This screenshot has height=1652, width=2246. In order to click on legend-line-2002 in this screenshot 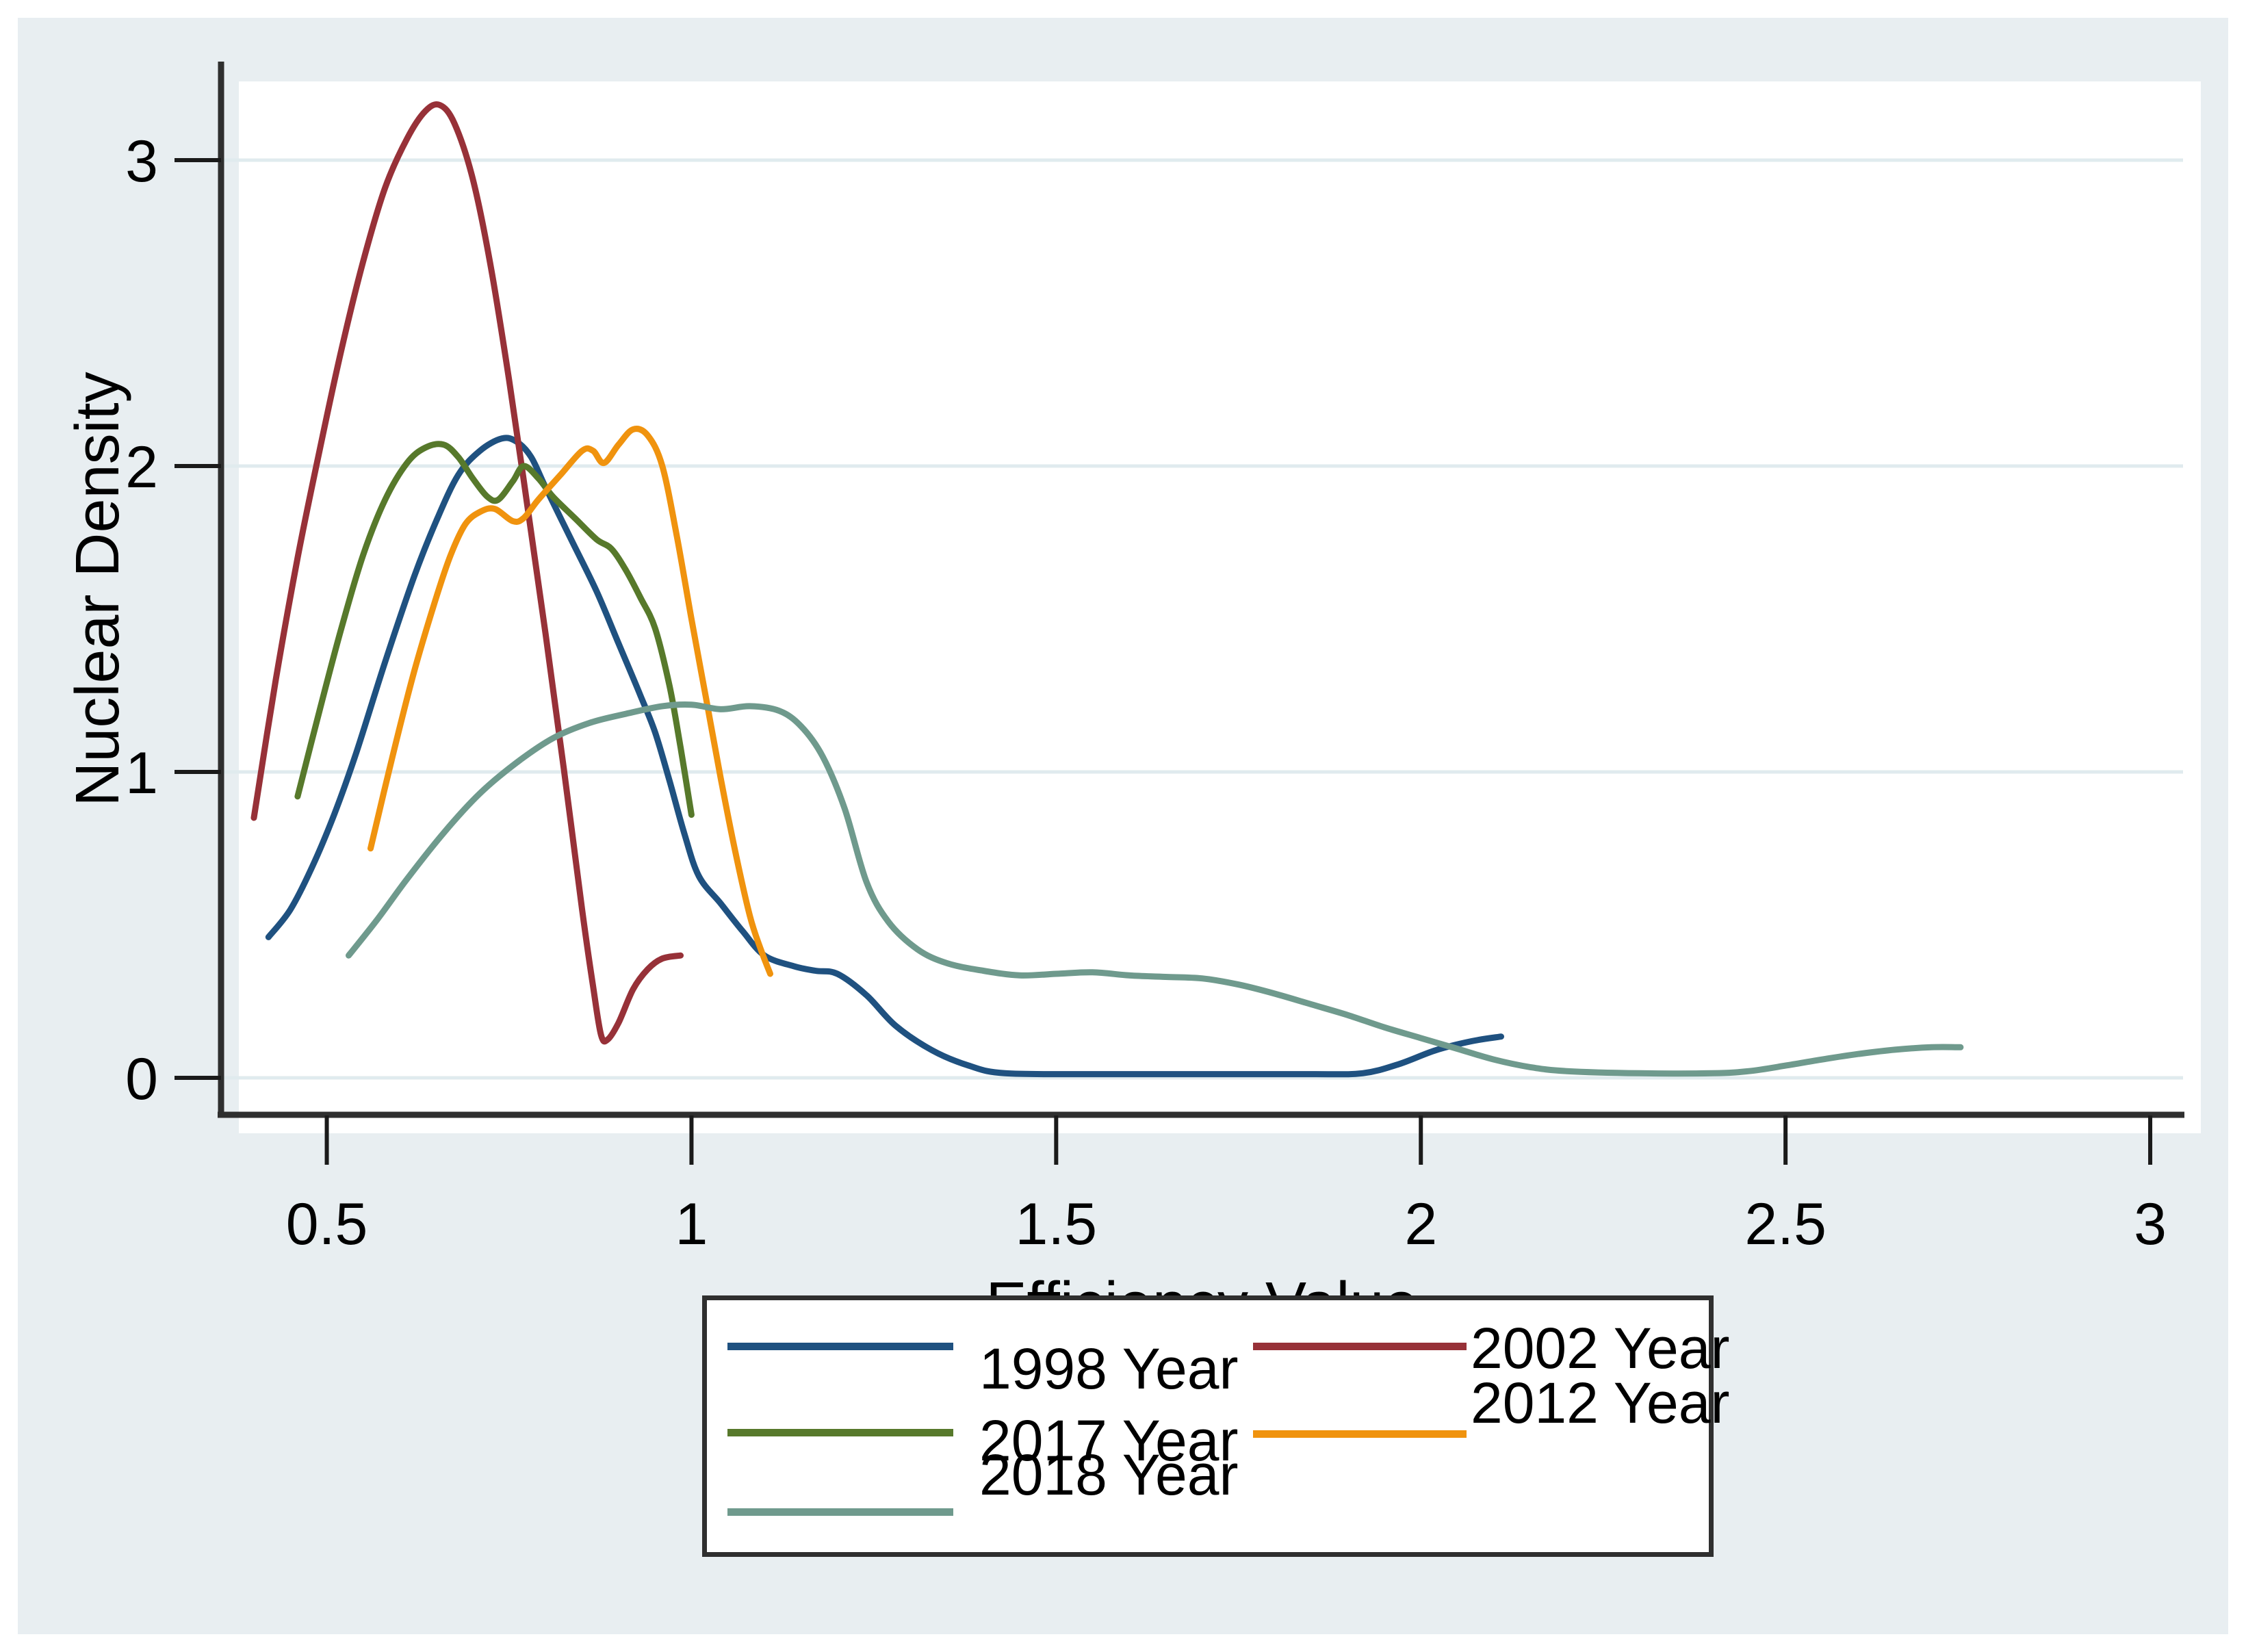, I will do `click(1360, 1346)`.